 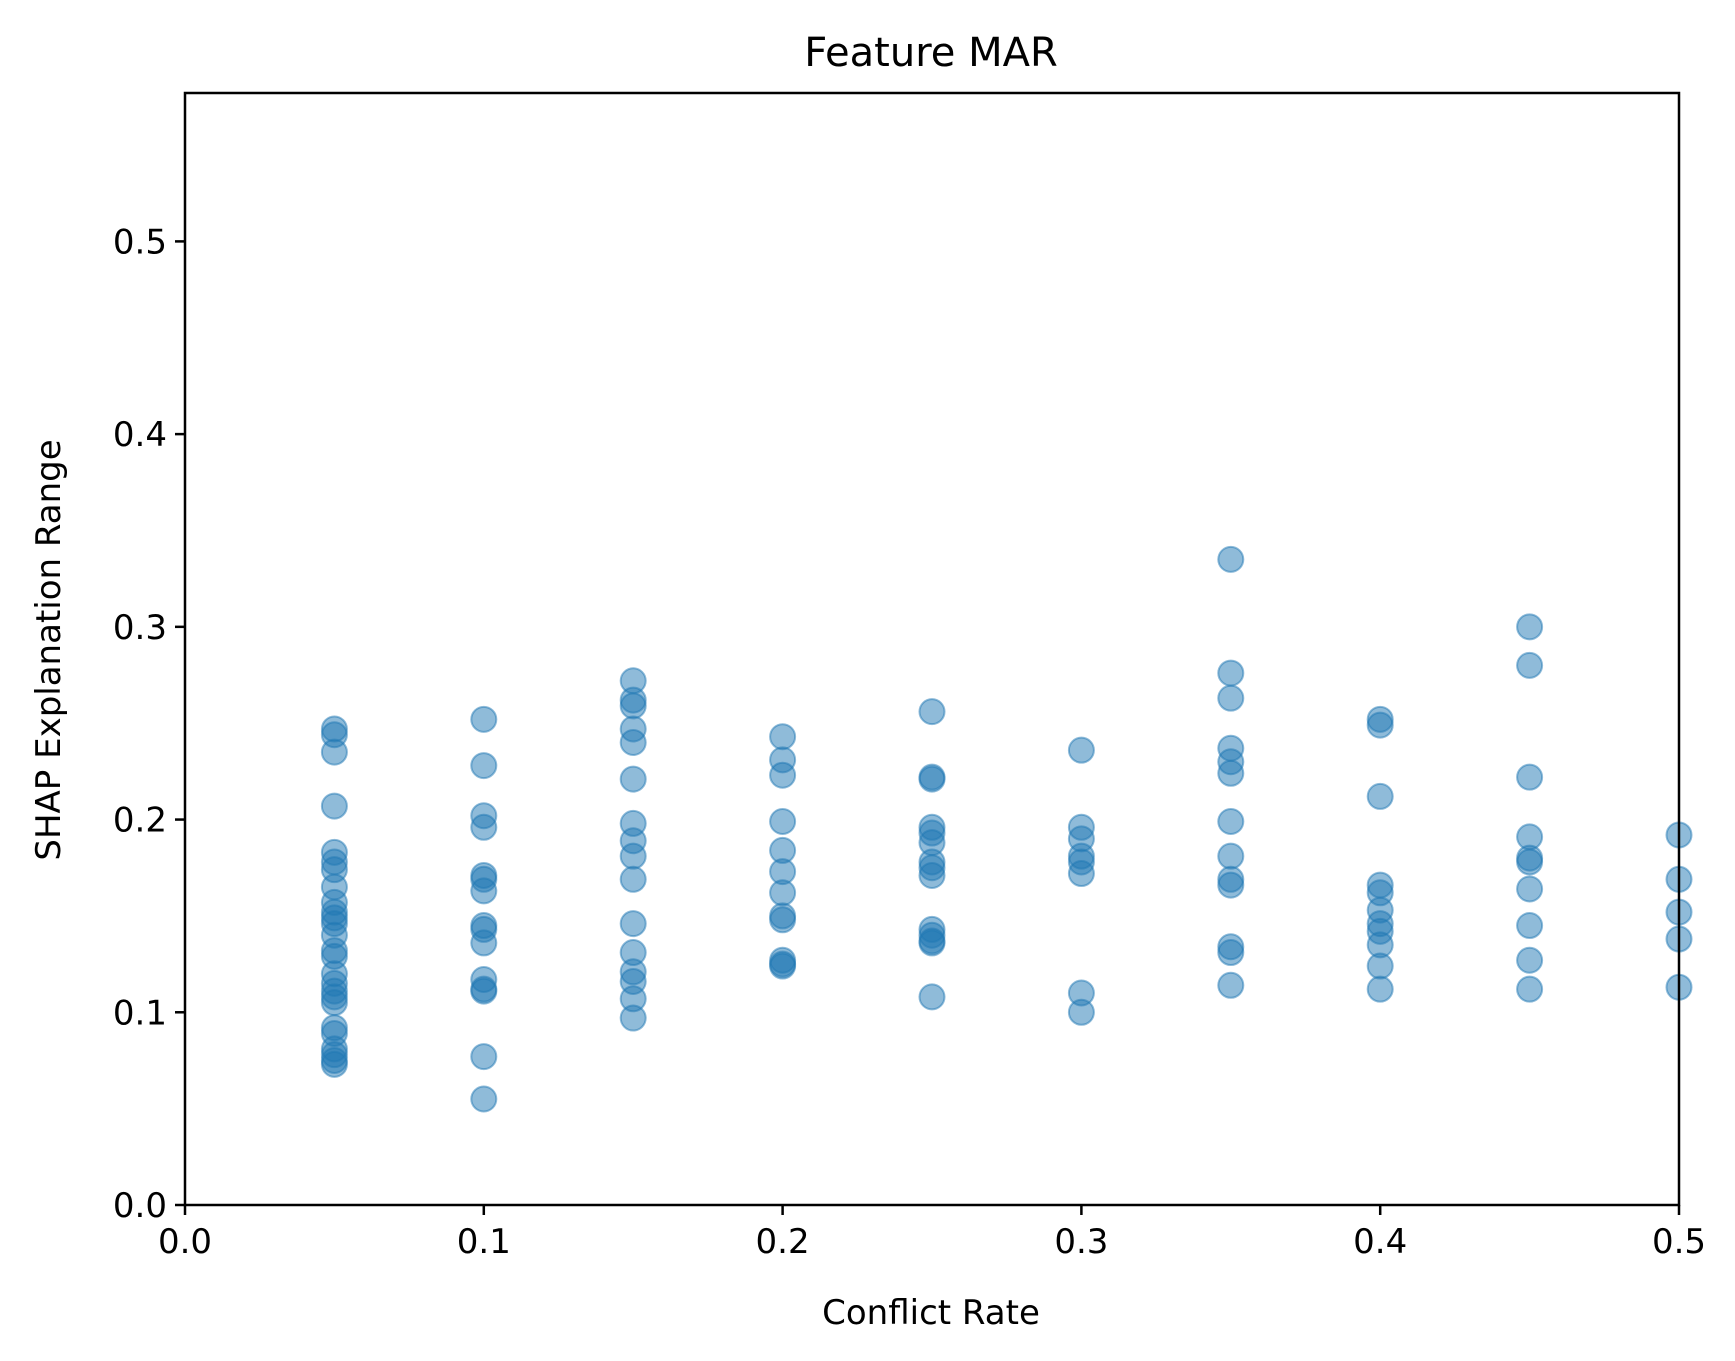 I want to click on x-tick-label: 0.0, so click(x=185, y=1242).